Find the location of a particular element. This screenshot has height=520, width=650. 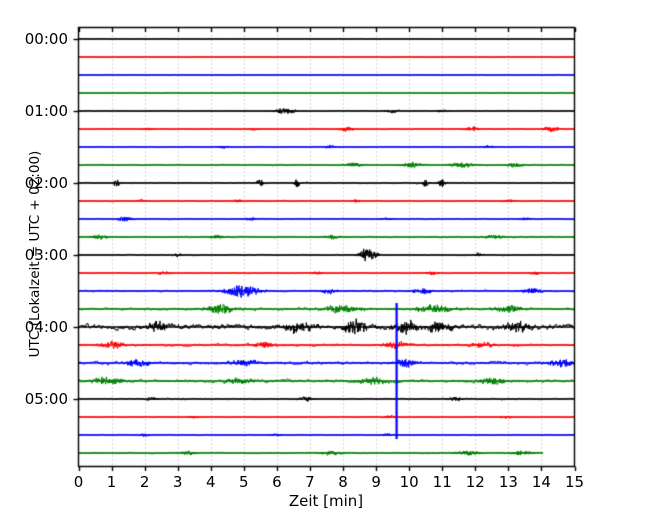

y-tick-label: 01:00 is located at coordinates (46, 111).